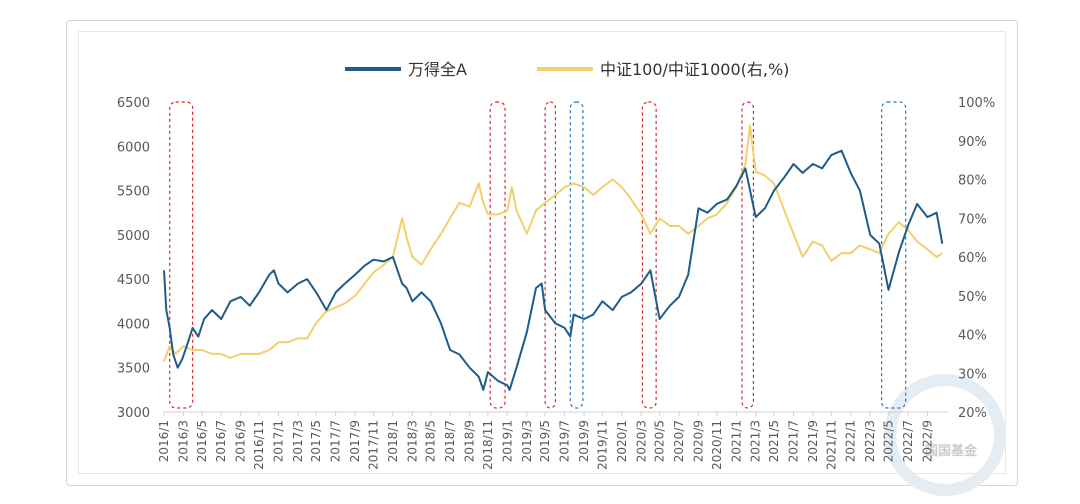 Image resolution: width=1080 pixels, height=504 pixels. What do you see at coordinates (278, 441) in the screenshot?
I see `x-tick-label: 2017/1` at bounding box center [278, 441].